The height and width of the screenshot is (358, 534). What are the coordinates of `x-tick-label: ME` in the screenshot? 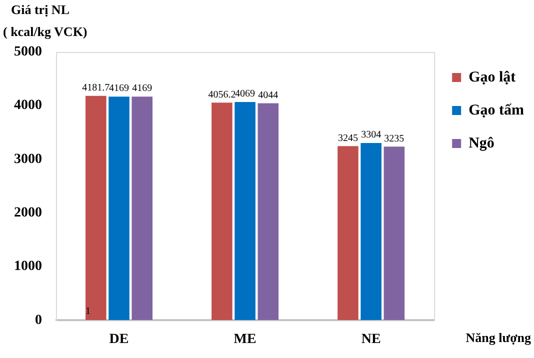 It's located at (245, 340).